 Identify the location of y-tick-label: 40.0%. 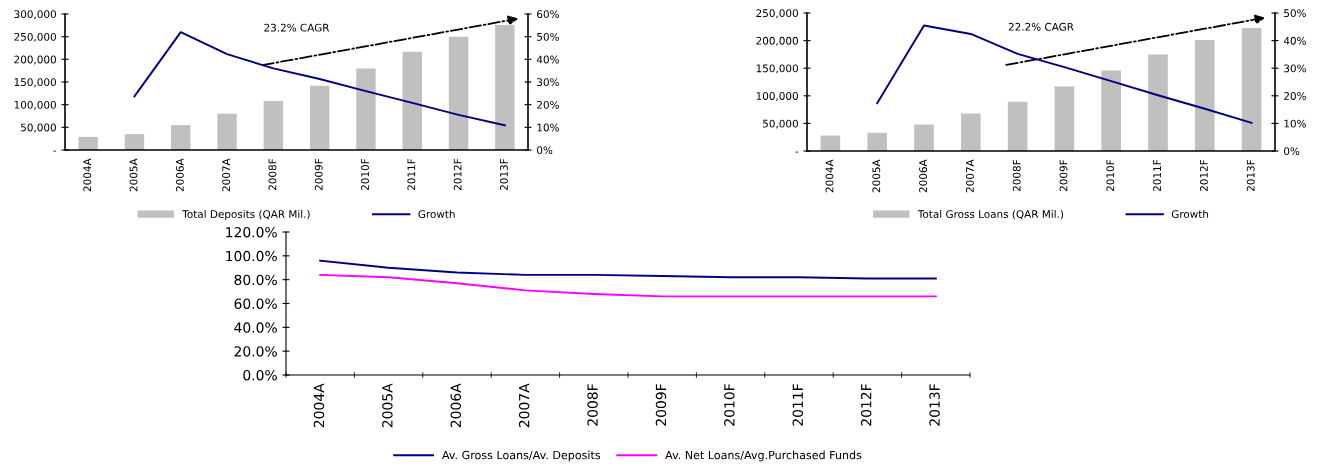
(255, 327).